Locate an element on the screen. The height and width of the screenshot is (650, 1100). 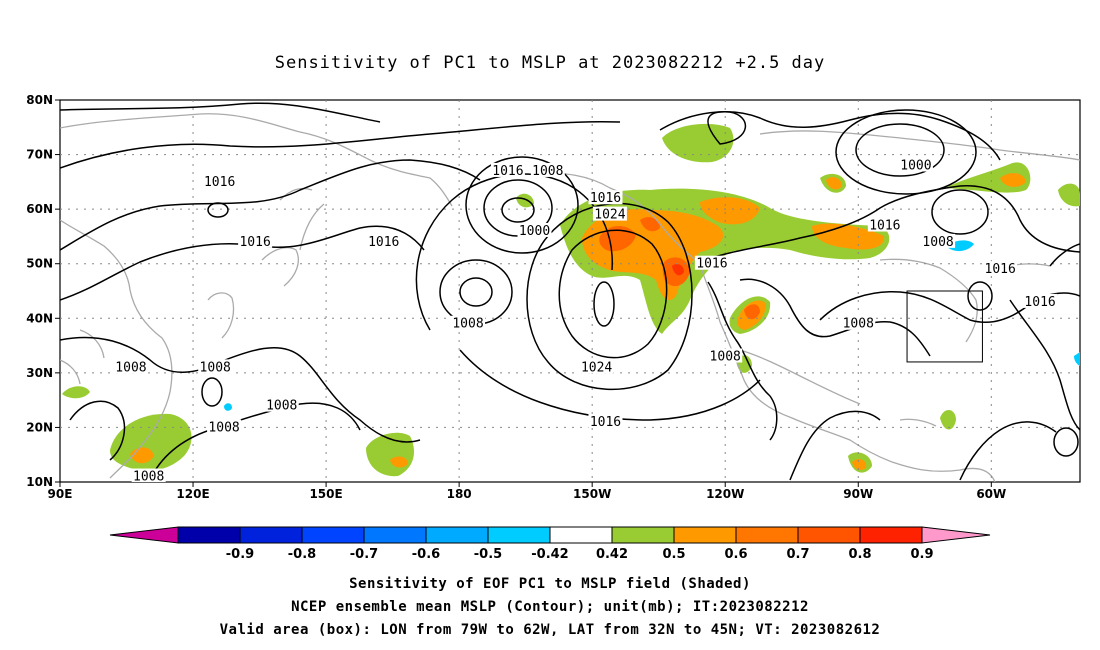
lat-tick-label: 20N is located at coordinates (39, 427).